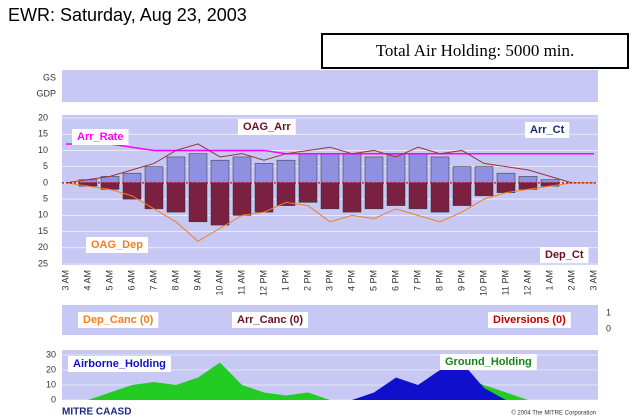  I want to click on x-tick-label: 11 PM, so click(505, 282).